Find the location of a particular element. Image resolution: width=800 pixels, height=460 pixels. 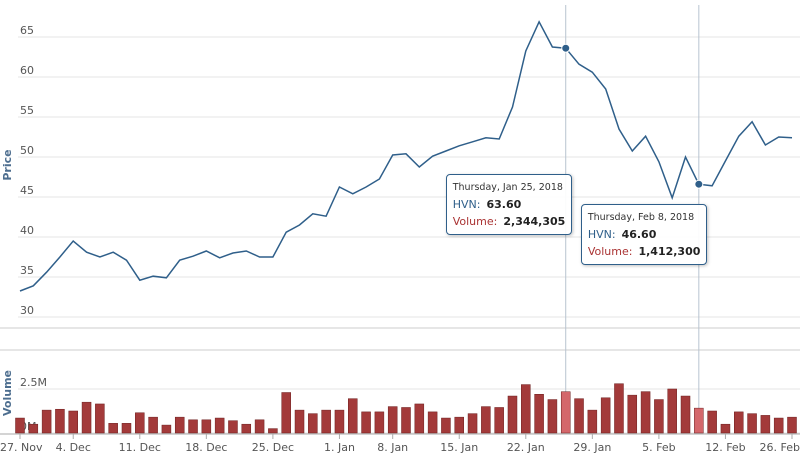

y-tick-label: 45 is located at coordinates (27, 190).